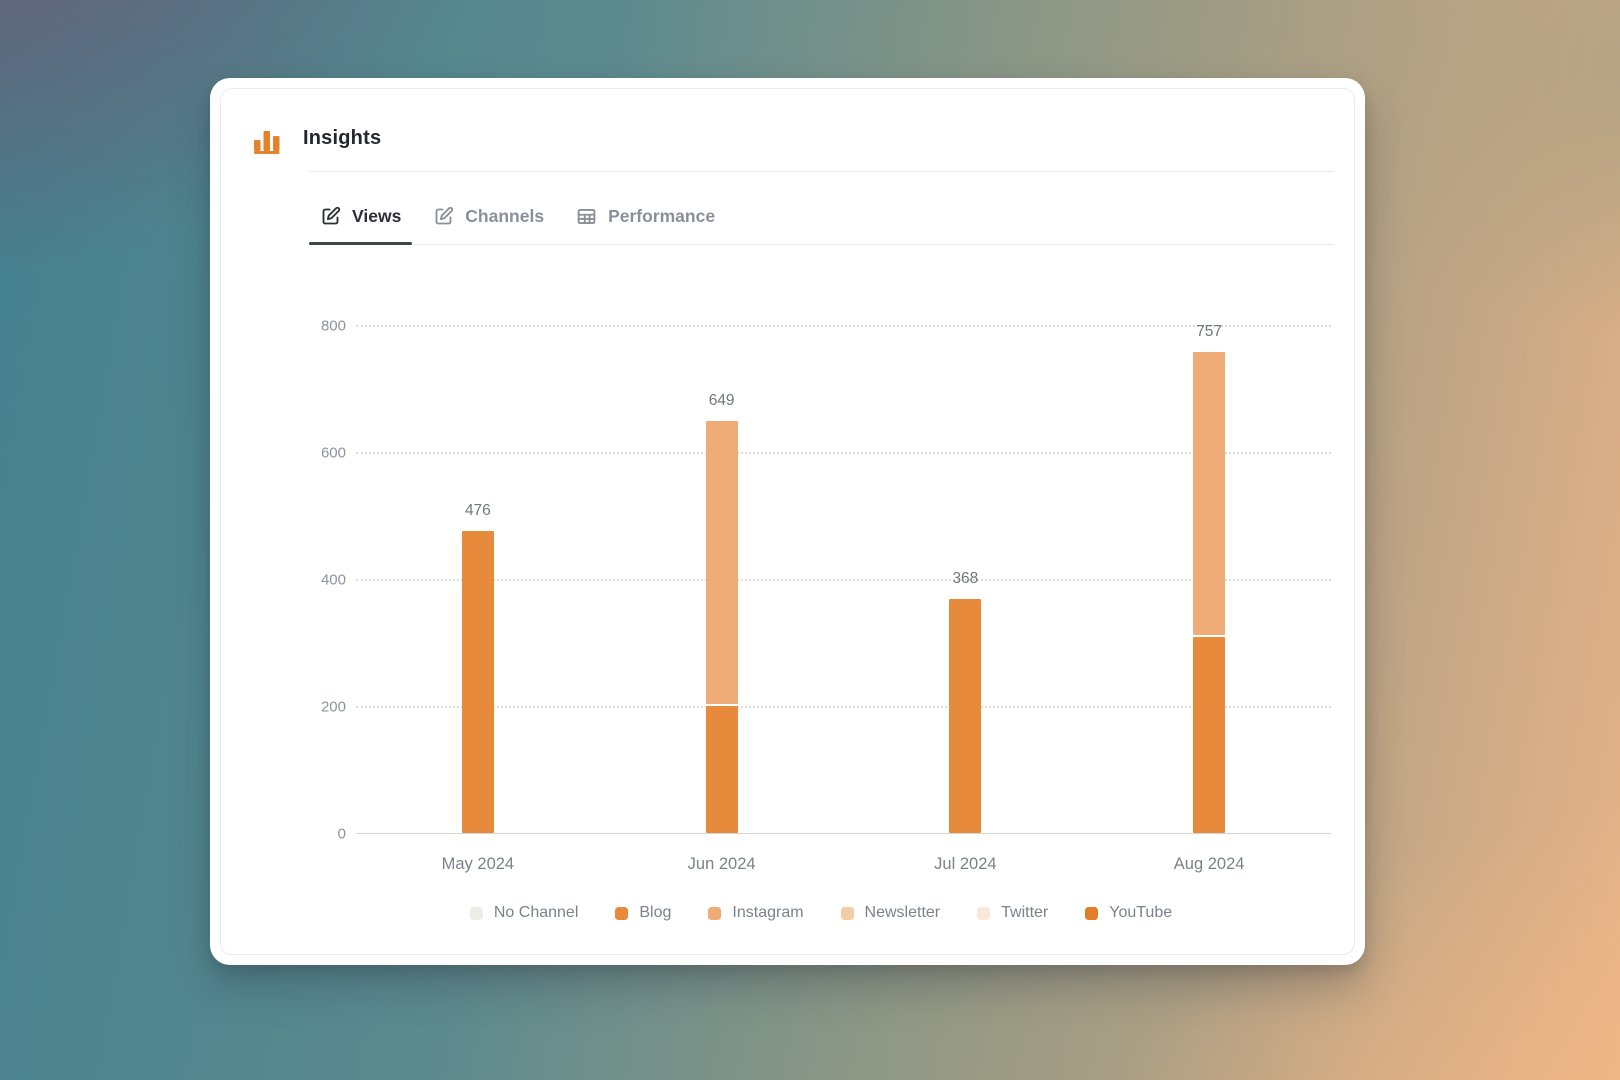  I want to click on bar-segment-blog-jun-2024, so click(721, 769).